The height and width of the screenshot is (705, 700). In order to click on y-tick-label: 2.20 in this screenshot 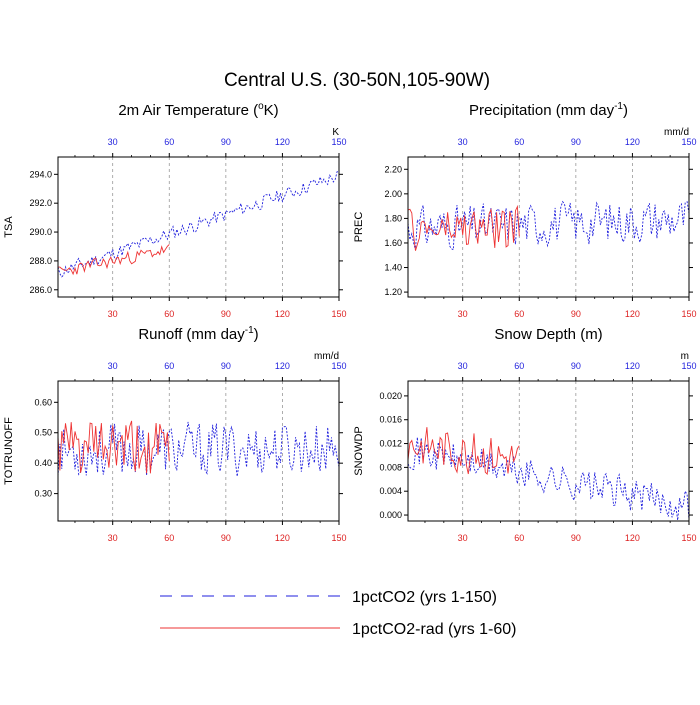, I will do `click(393, 169)`.